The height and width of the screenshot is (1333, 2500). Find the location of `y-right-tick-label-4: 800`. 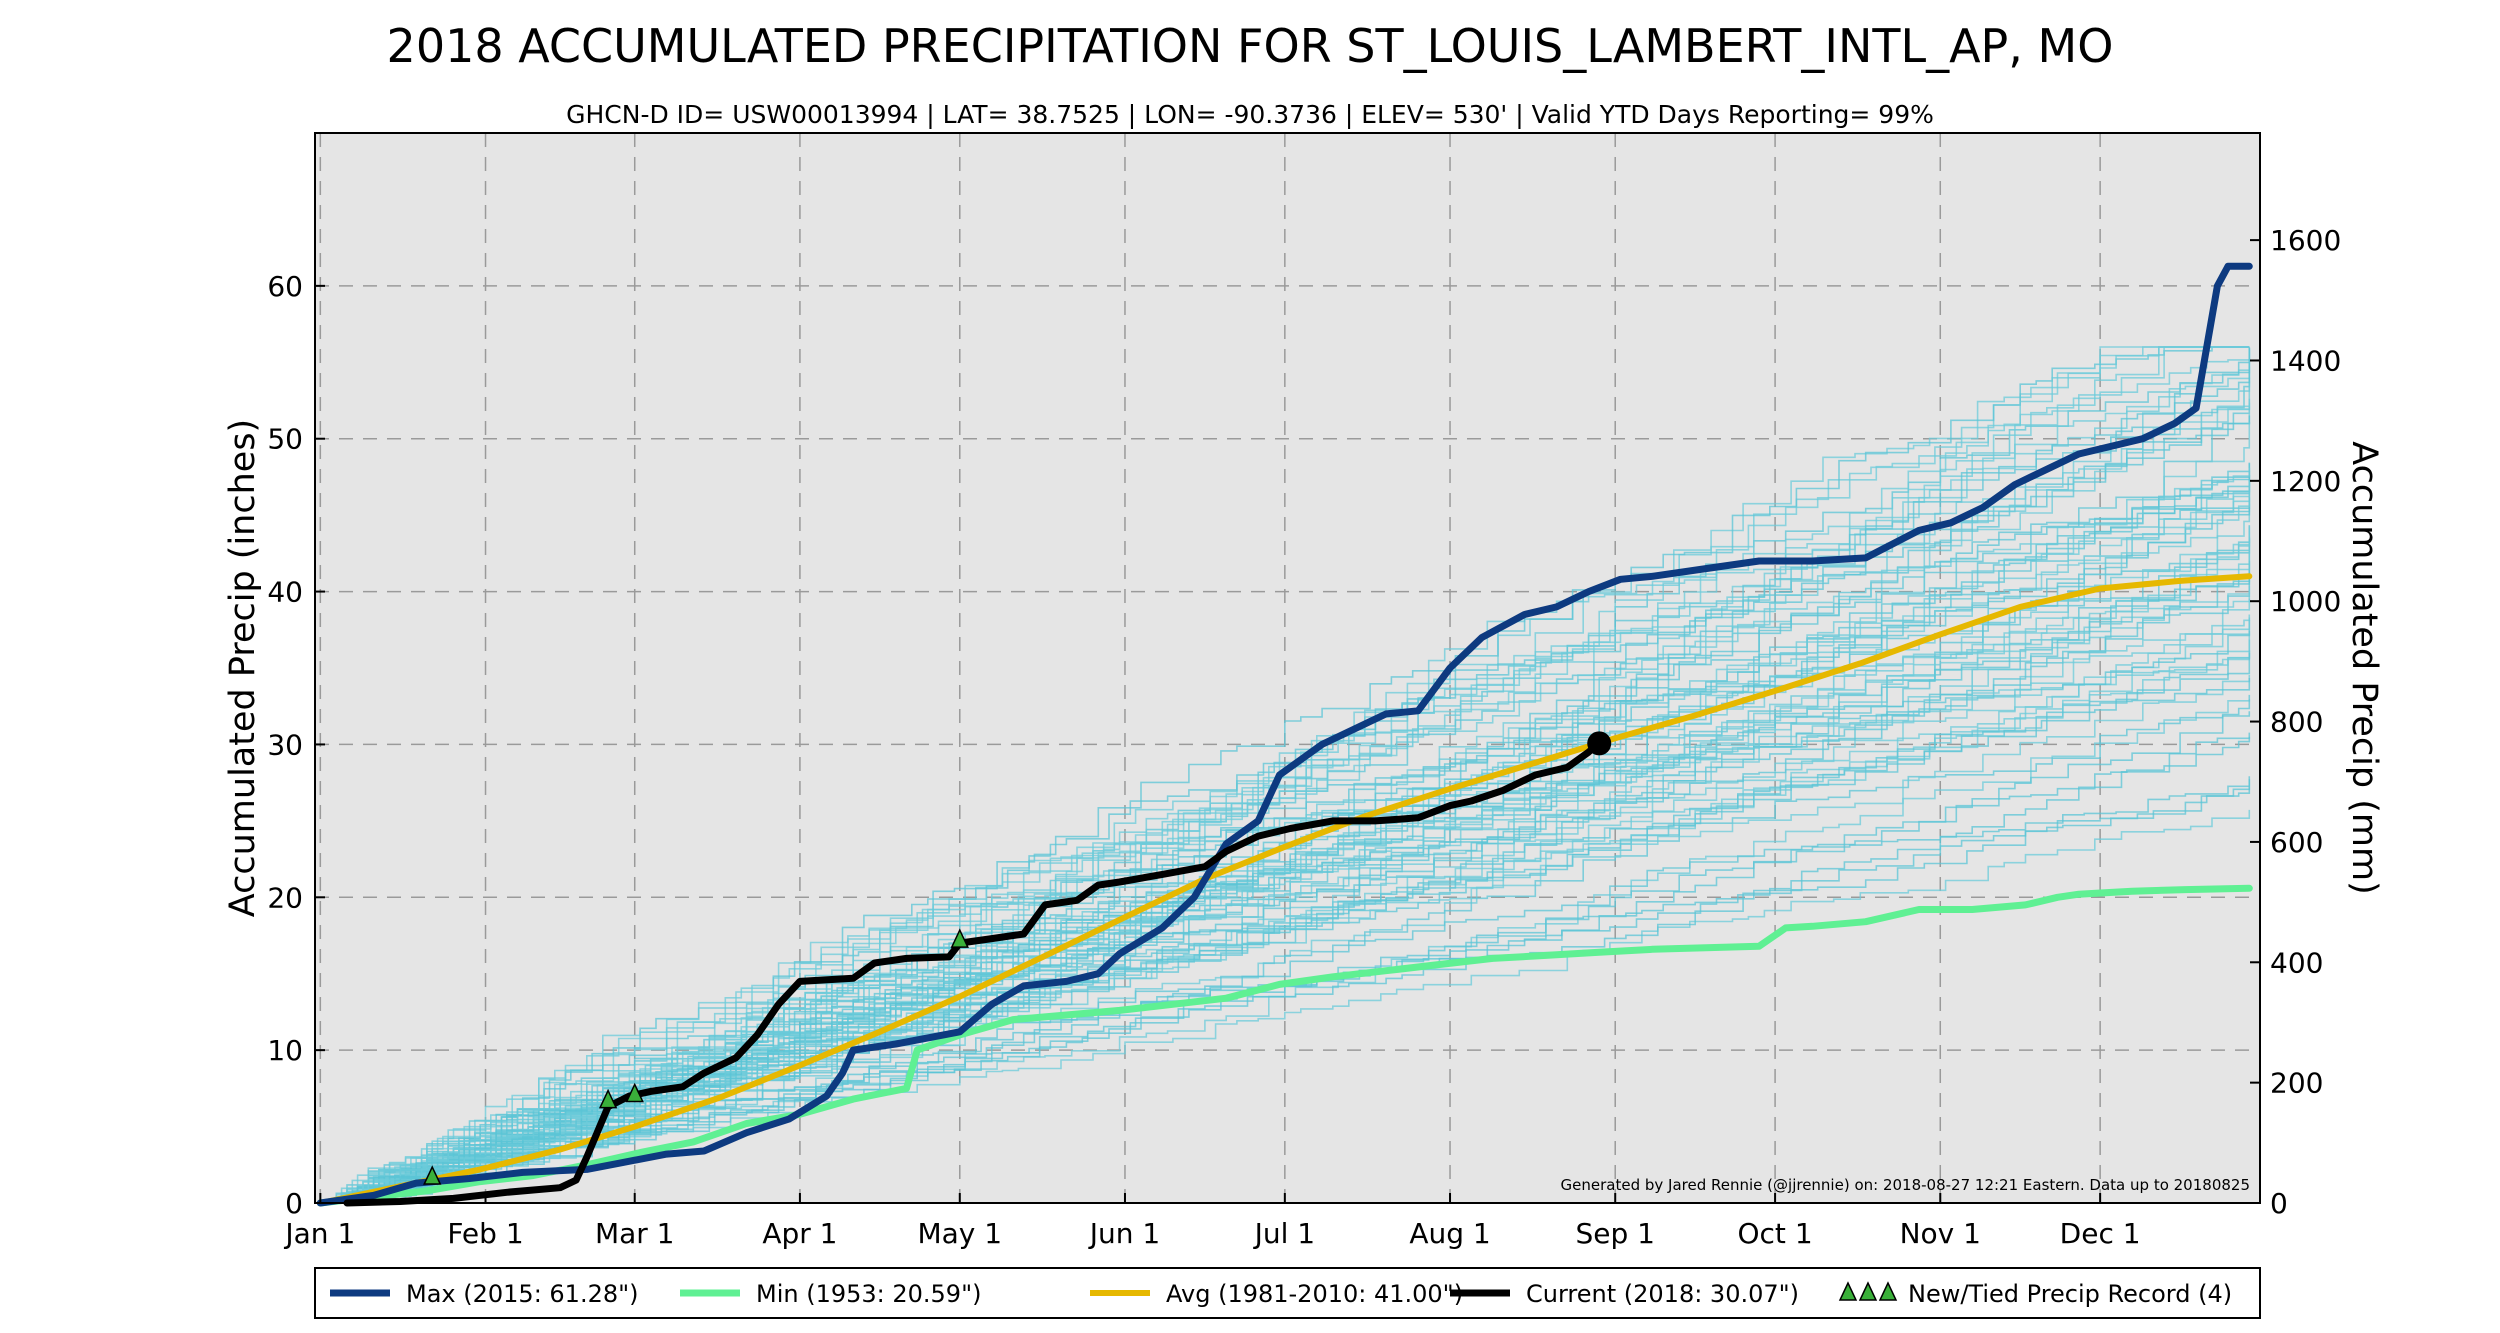

y-right-tick-label-4: 800 is located at coordinates (2296, 722).